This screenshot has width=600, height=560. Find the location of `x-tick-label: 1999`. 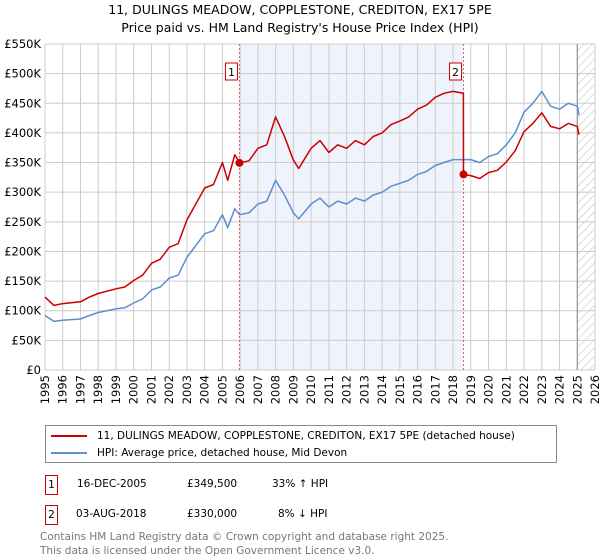

x-tick-label: 1999 is located at coordinates (116, 389).